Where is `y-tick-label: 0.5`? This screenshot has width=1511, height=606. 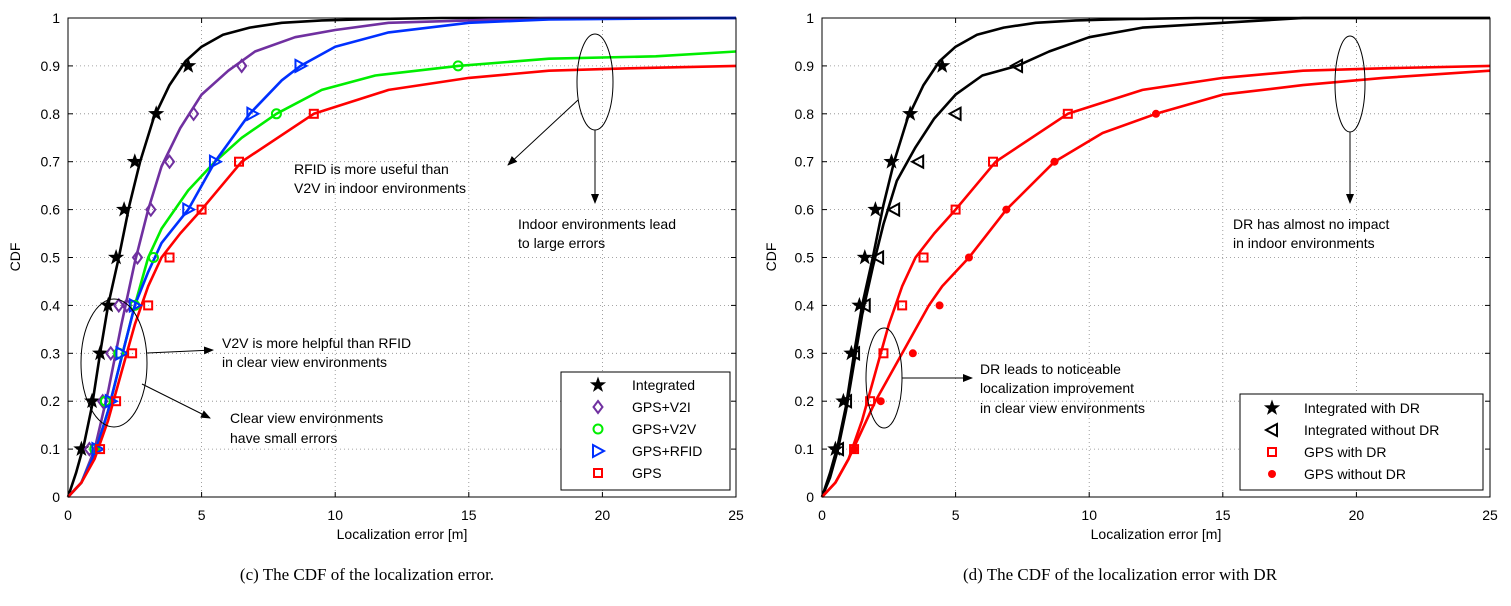 y-tick-label: 0.5 is located at coordinates (51, 258).